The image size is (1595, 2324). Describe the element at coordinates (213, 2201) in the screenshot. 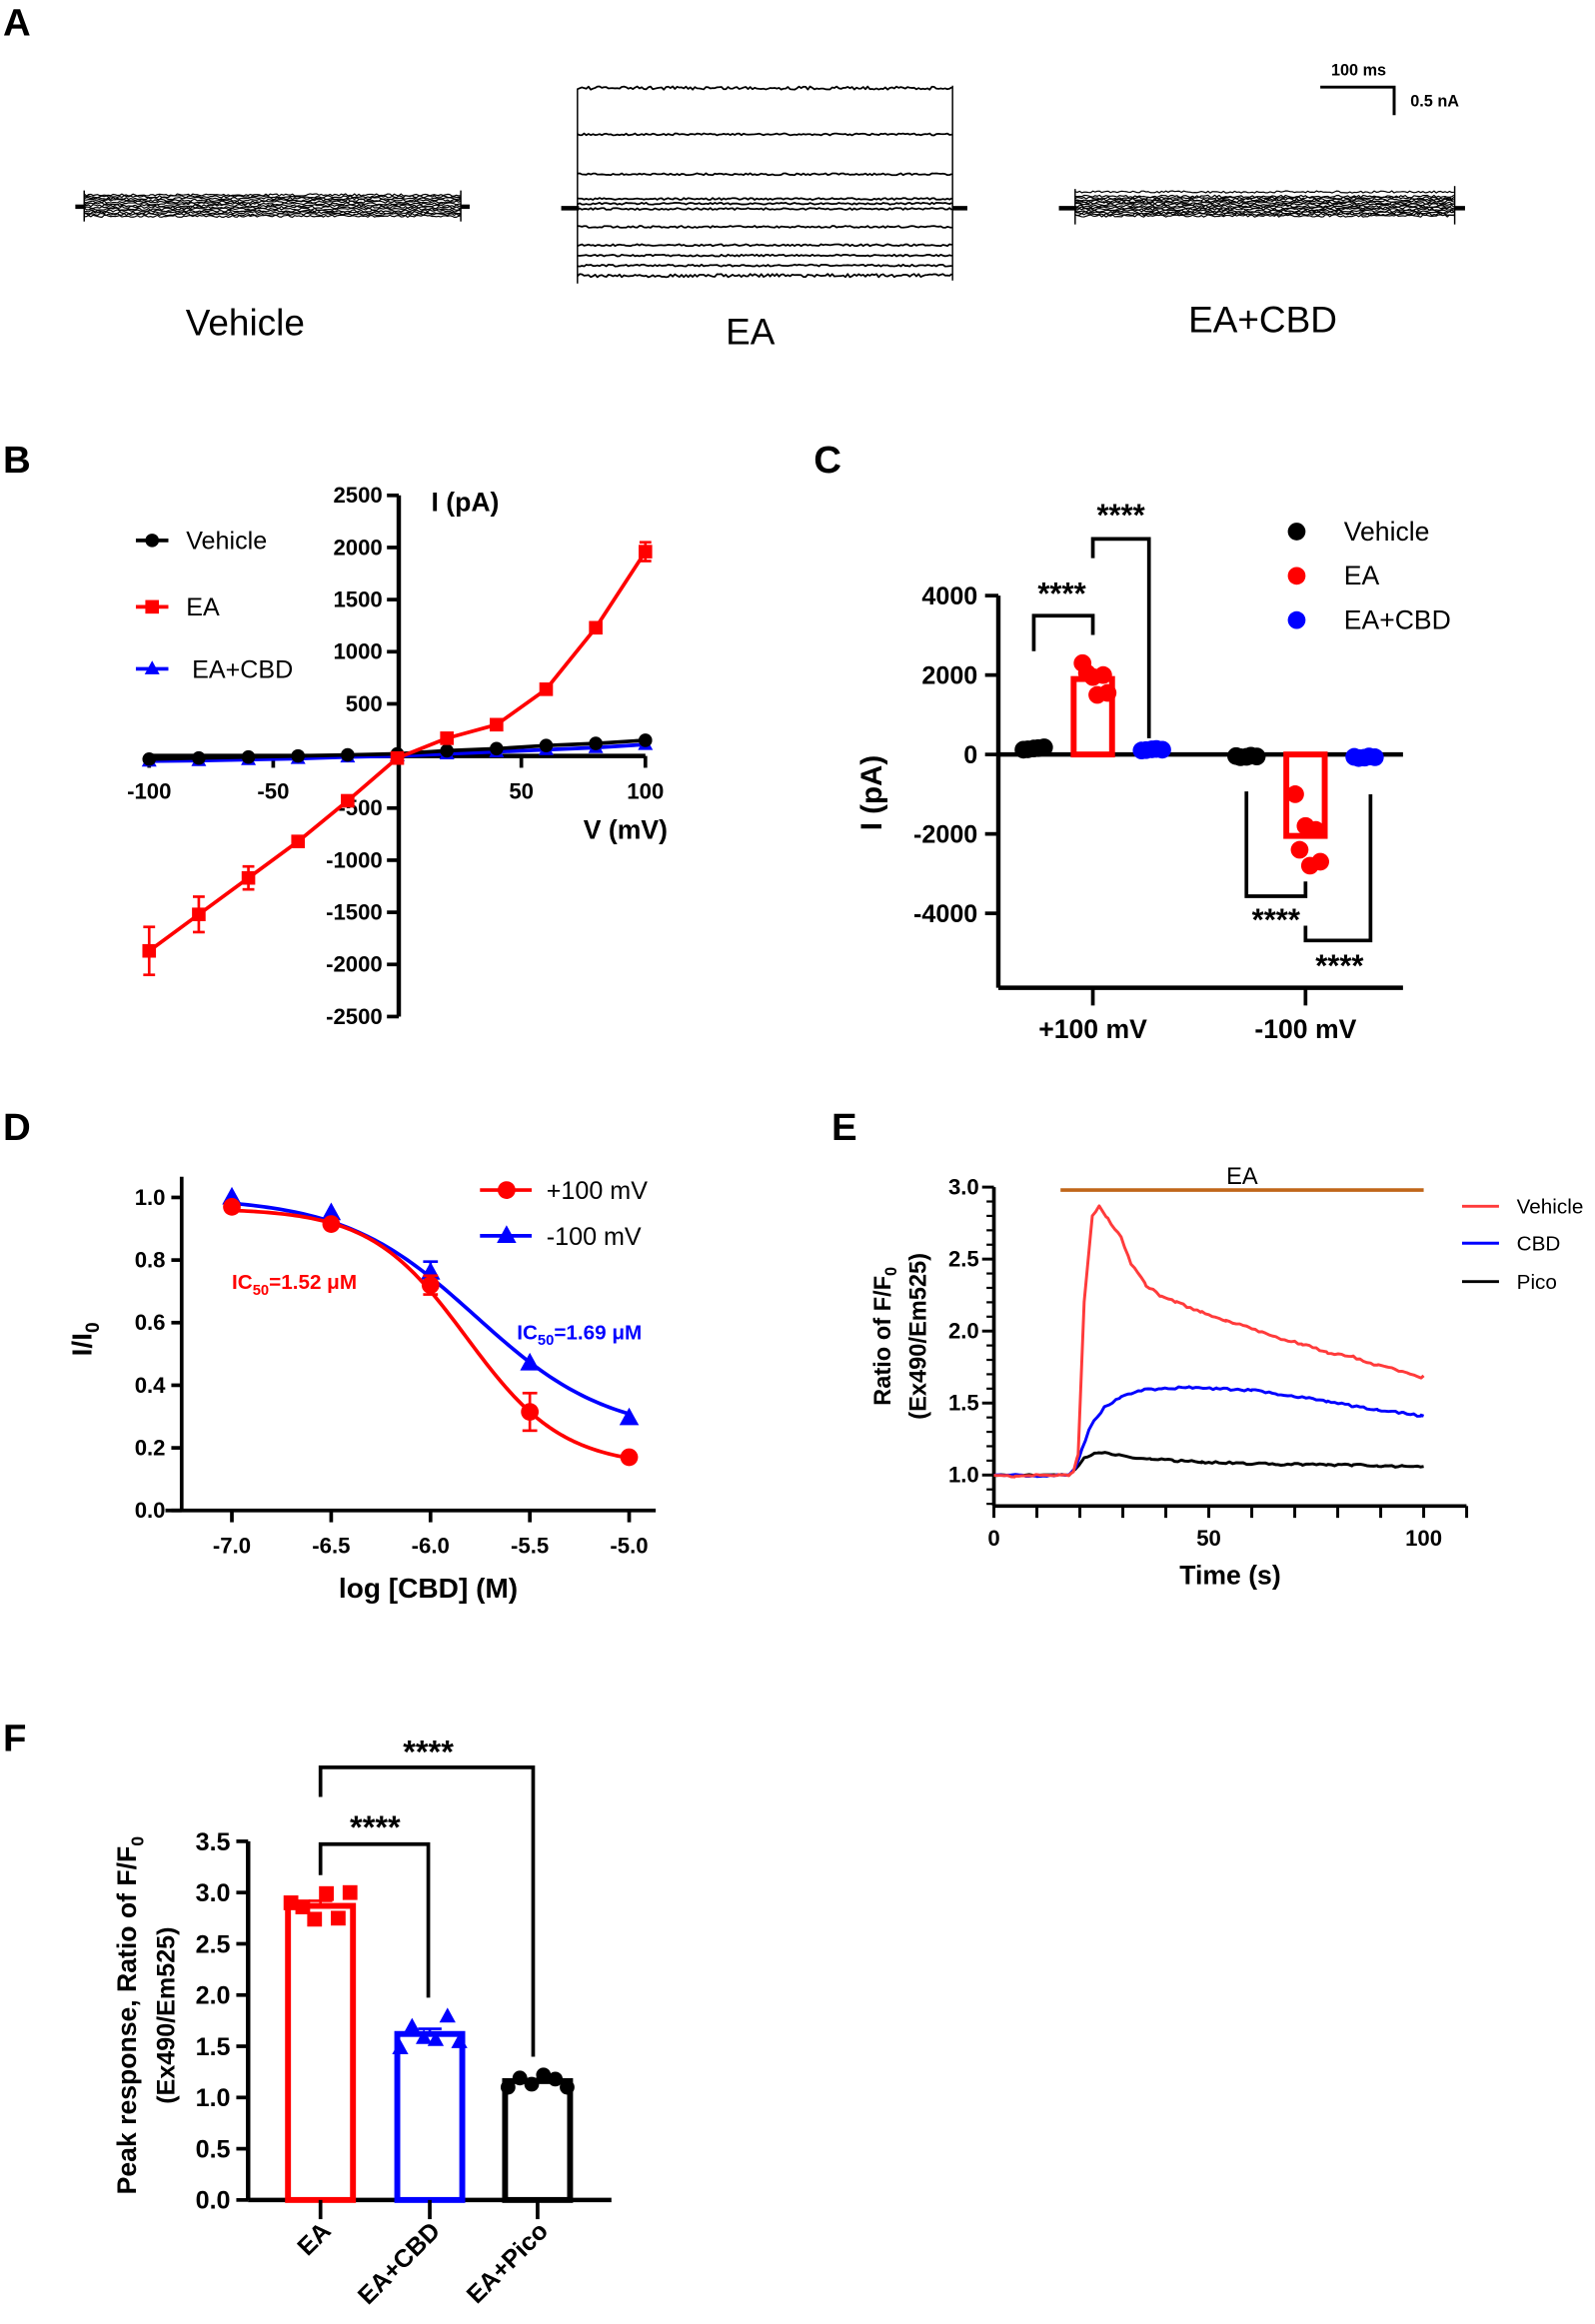

I see `y-tick-label: 0.0` at that location.